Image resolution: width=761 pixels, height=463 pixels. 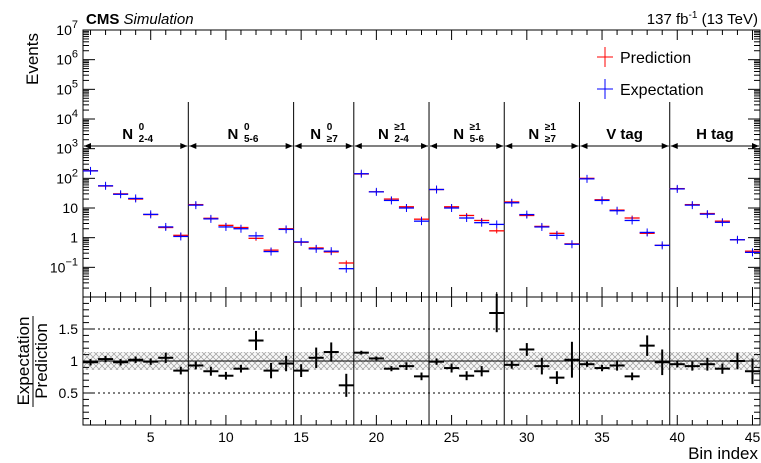 I want to click on x-tick-label: 15, so click(x=301, y=437).